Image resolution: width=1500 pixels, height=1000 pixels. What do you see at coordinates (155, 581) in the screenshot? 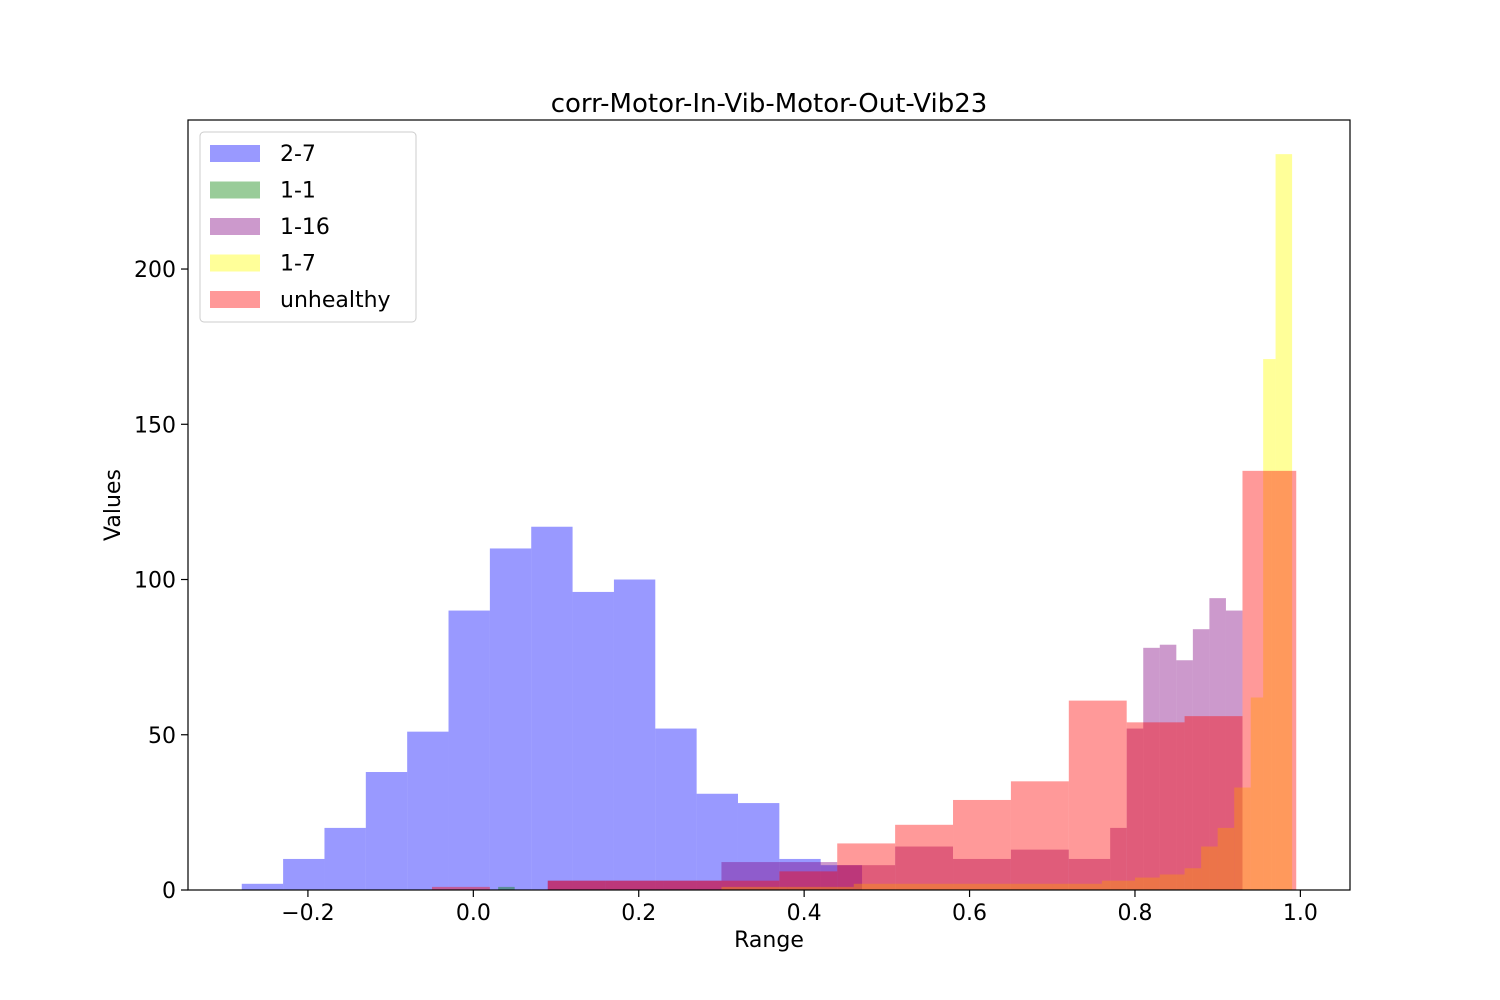
I see `y-tick-label: 100` at bounding box center [155, 581].